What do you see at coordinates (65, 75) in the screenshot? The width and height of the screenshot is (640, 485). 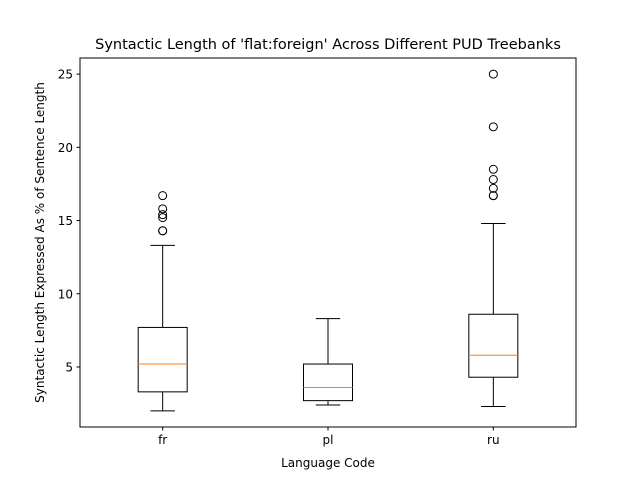 I see `y-tick-label: 25` at bounding box center [65, 75].